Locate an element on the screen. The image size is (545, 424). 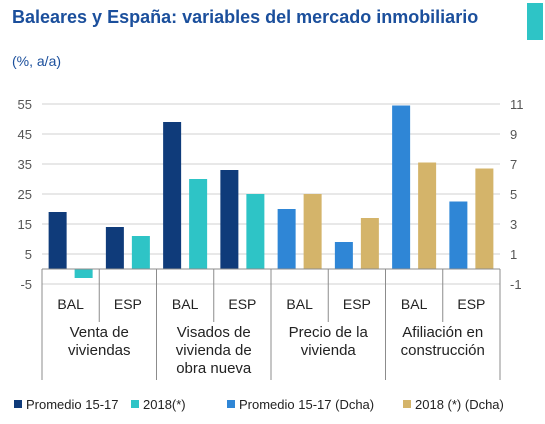
category-label: Visados de is located at coordinates (214, 332).